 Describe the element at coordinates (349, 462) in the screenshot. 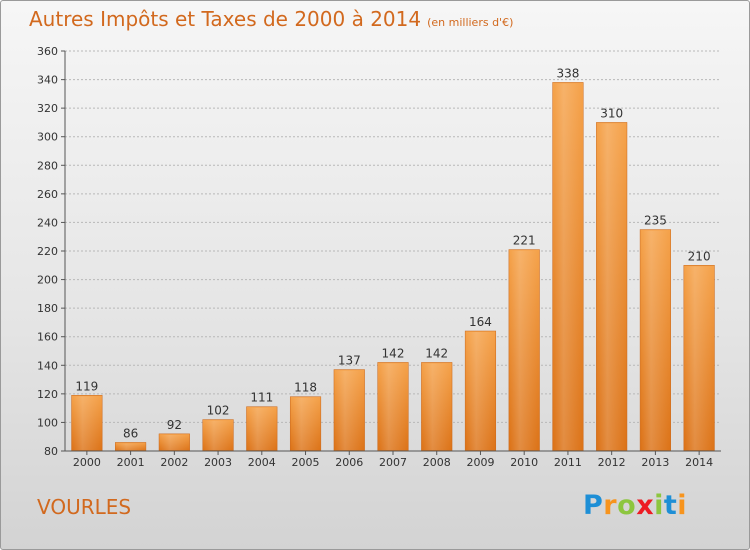

I see `x-tick-label: 2006` at that location.